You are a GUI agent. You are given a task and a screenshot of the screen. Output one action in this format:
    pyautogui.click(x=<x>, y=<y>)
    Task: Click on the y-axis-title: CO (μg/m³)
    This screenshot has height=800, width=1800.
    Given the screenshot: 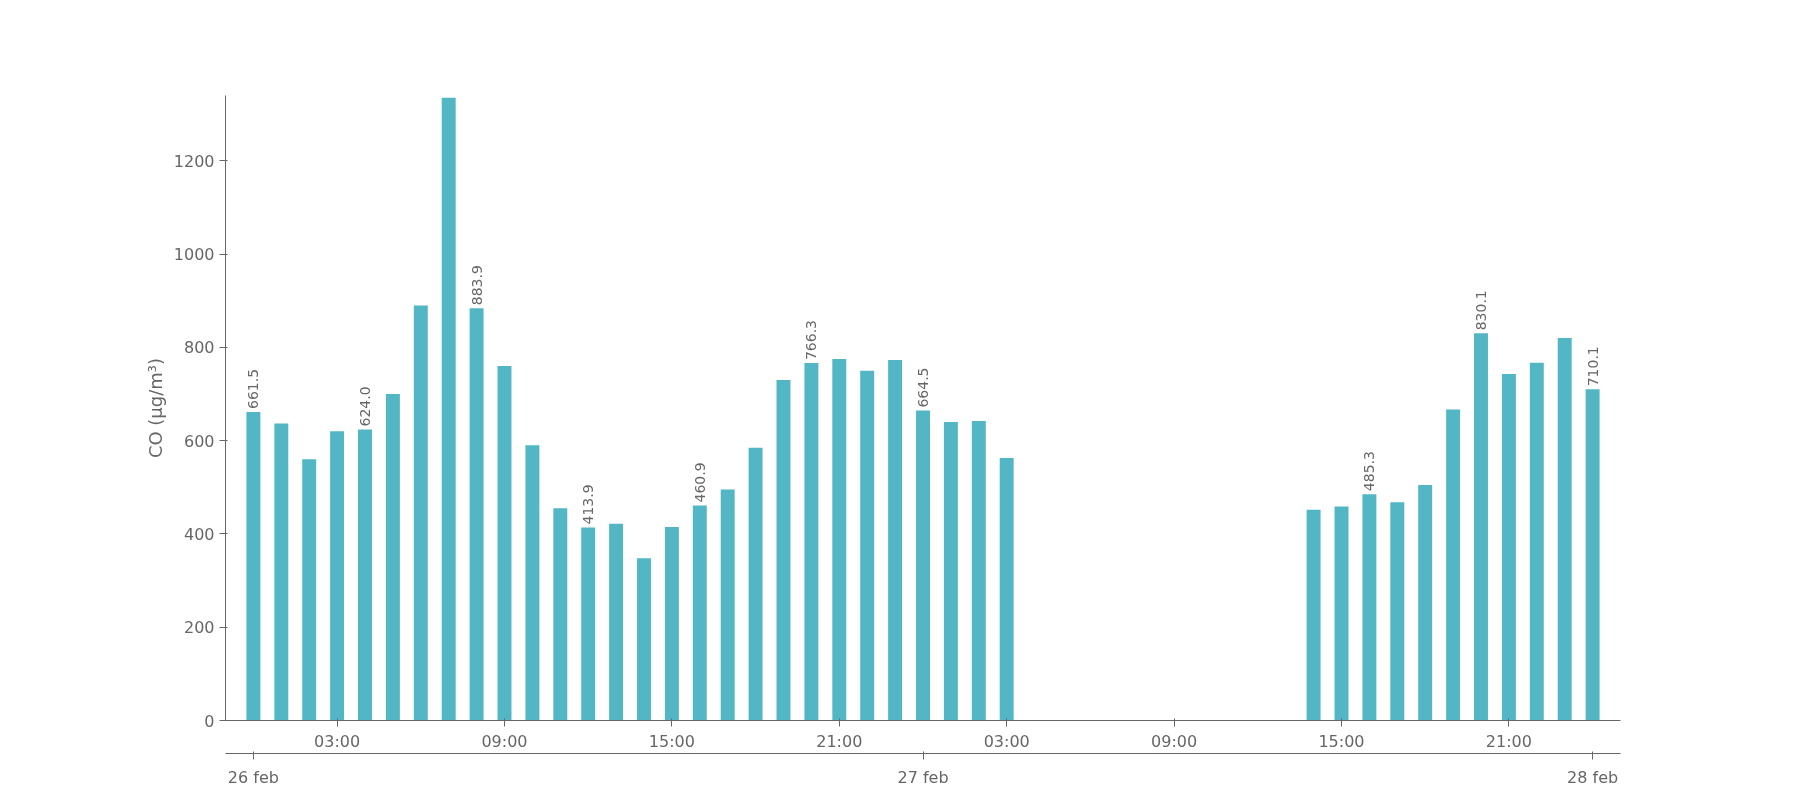 What is the action you would take?
    pyautogui.click(x=155, y=408)
    